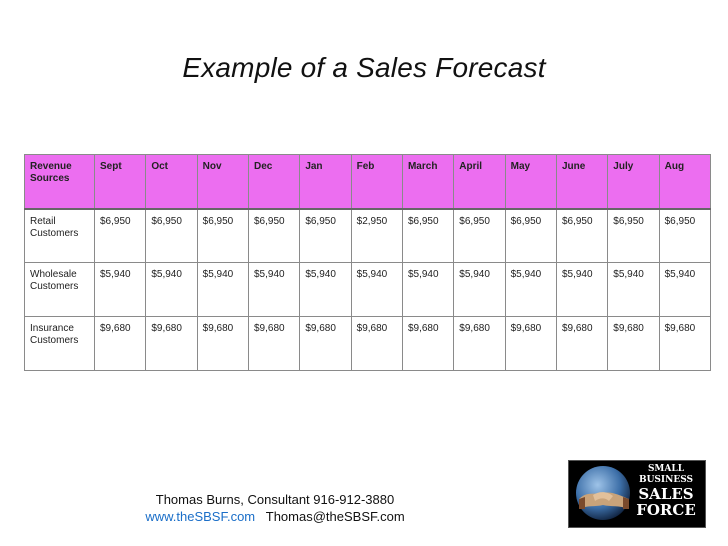 The height and width of the screenshot is (546, 728). What do you see at coordinates (171, 182) in the screenshot?
I see `header-month: Oct` at bounding box center [171, 182].